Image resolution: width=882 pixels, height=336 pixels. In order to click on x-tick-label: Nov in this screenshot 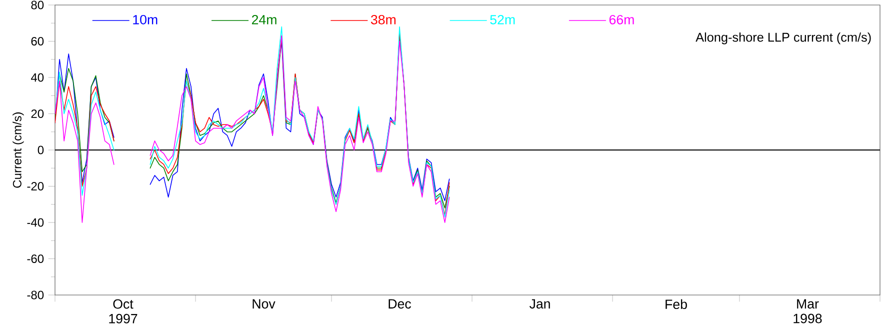, I will do `click(264, 304)`.